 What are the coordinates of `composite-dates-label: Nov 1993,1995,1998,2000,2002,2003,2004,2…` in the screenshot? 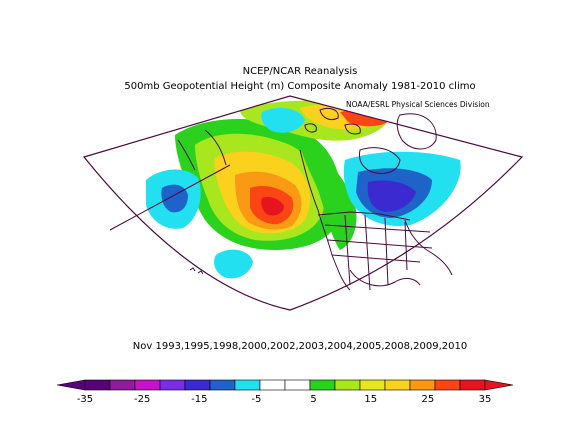 It's located at (300, 346).